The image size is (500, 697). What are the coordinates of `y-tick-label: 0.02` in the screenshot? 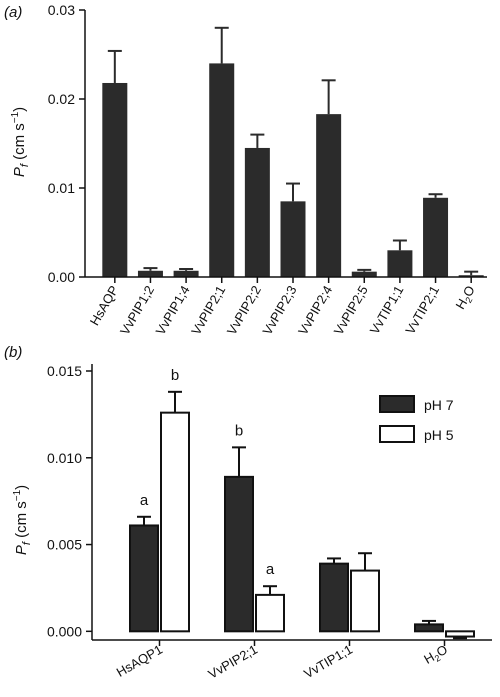 It's located at (61, 99).